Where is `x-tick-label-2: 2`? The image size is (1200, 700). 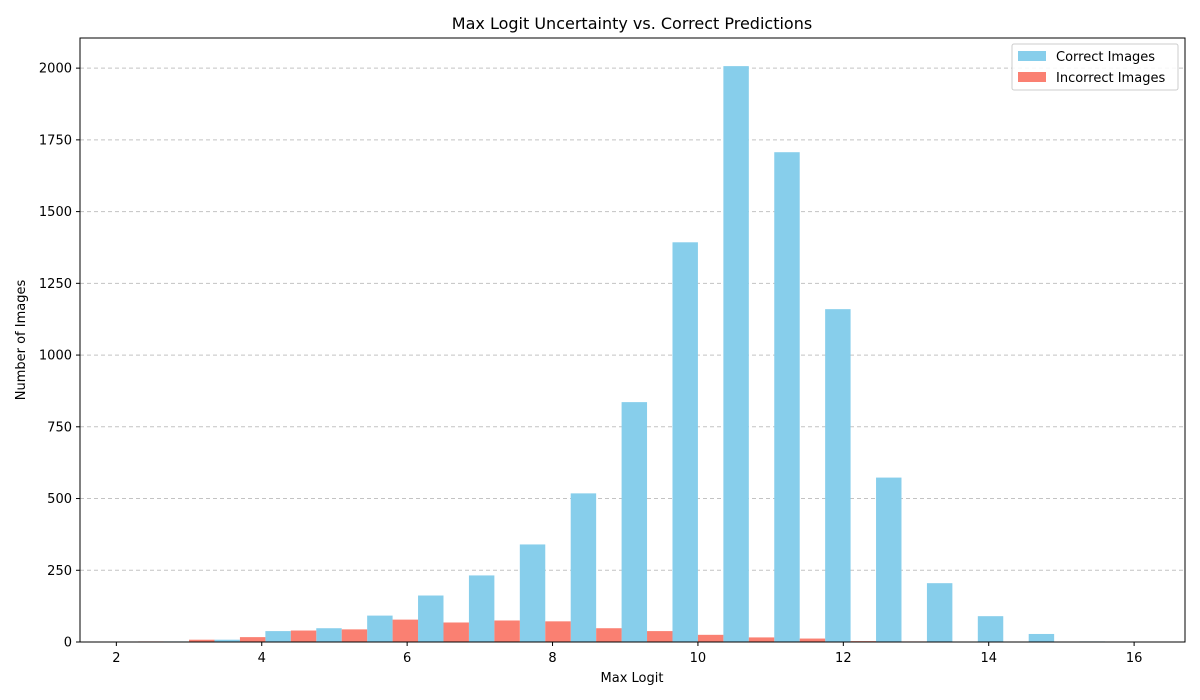
x-tick-label-2: 2 is located at coordinates (116, 658).